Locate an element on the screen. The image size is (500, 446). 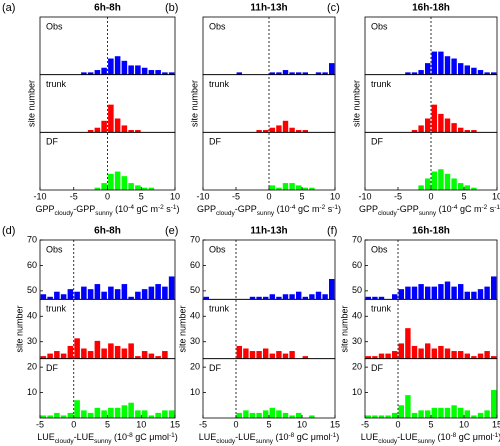
y-tick-label: 50 is located at coordinates (32, 290).